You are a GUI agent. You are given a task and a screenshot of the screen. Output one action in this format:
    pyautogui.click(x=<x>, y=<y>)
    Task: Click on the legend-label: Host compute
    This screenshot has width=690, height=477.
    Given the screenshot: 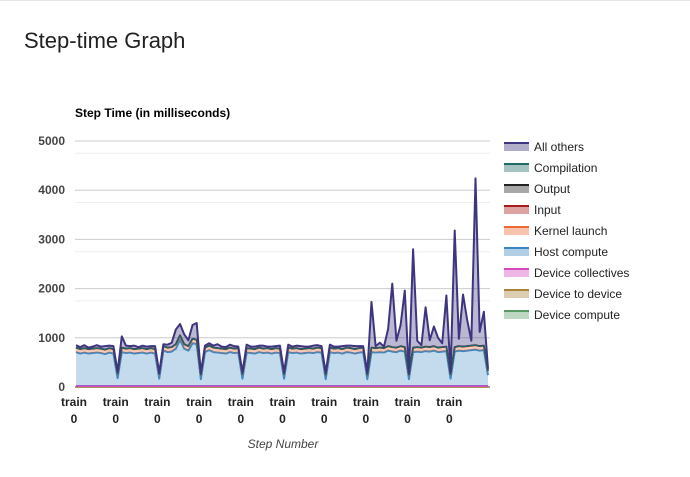 What is the action you would take?
    pyautogui.click(x=571, y=252)
    